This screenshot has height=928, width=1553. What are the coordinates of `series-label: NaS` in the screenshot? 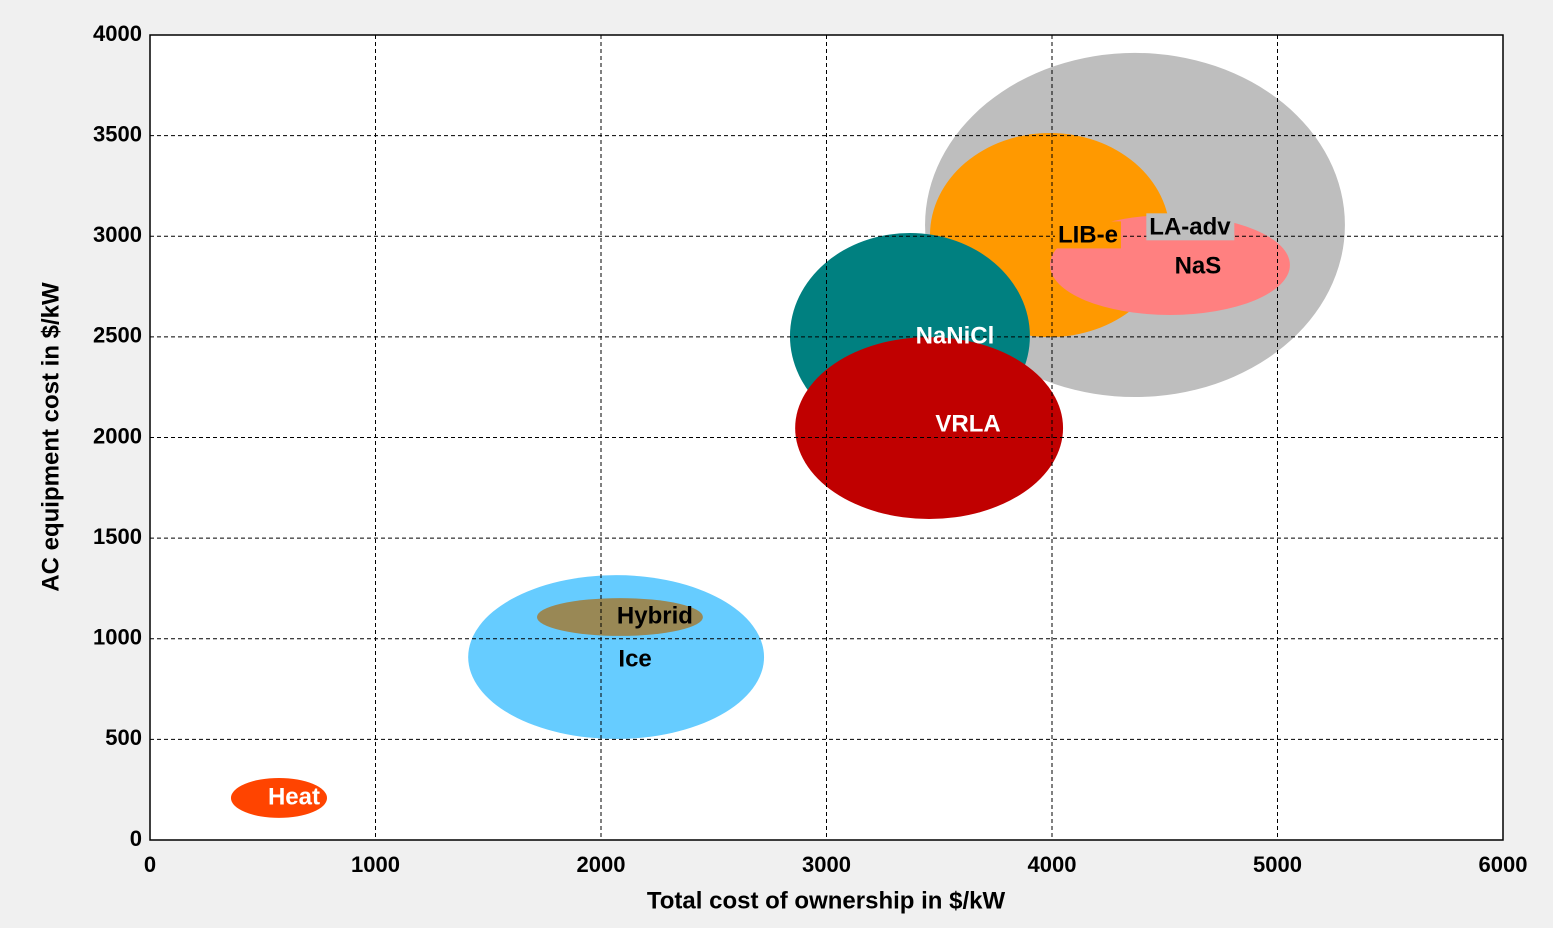 It's located at (1198, 265).